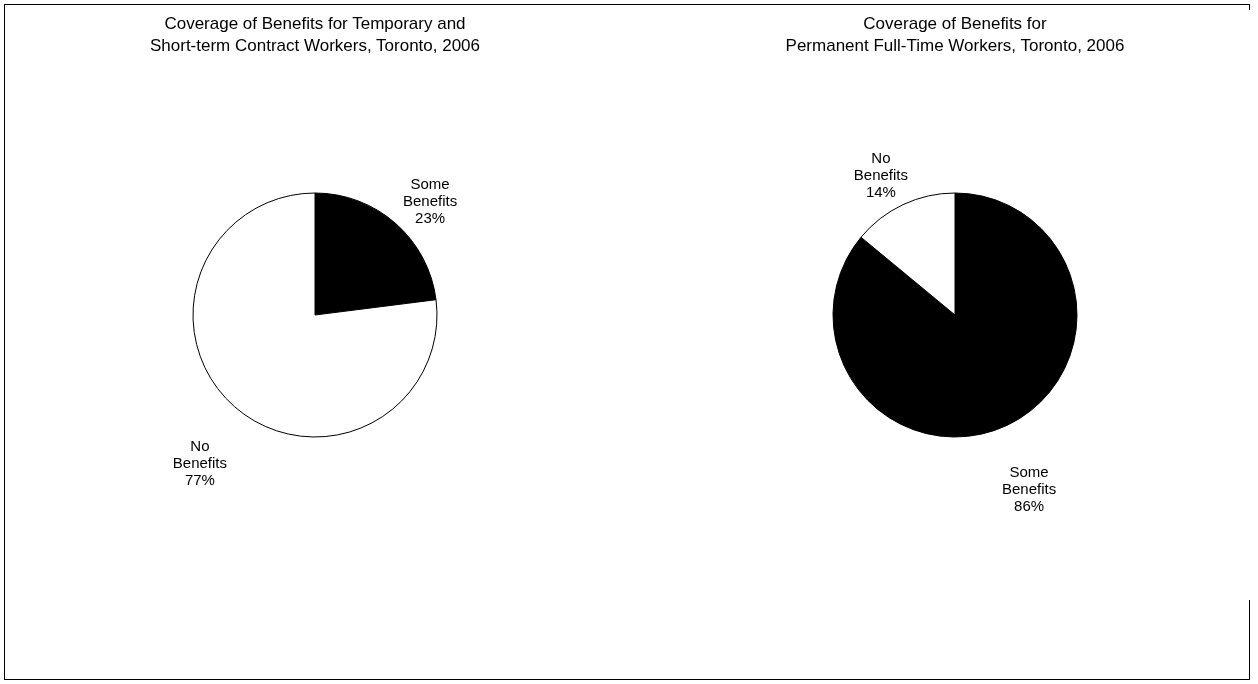 The image size is (1258, 684). Describe the element at coordinates (315, 34) in the screenshot. I see `chart-title: Coverage of Benefits for Temporary and Short-term Contract Workers, Toronto, 2006` at that location.